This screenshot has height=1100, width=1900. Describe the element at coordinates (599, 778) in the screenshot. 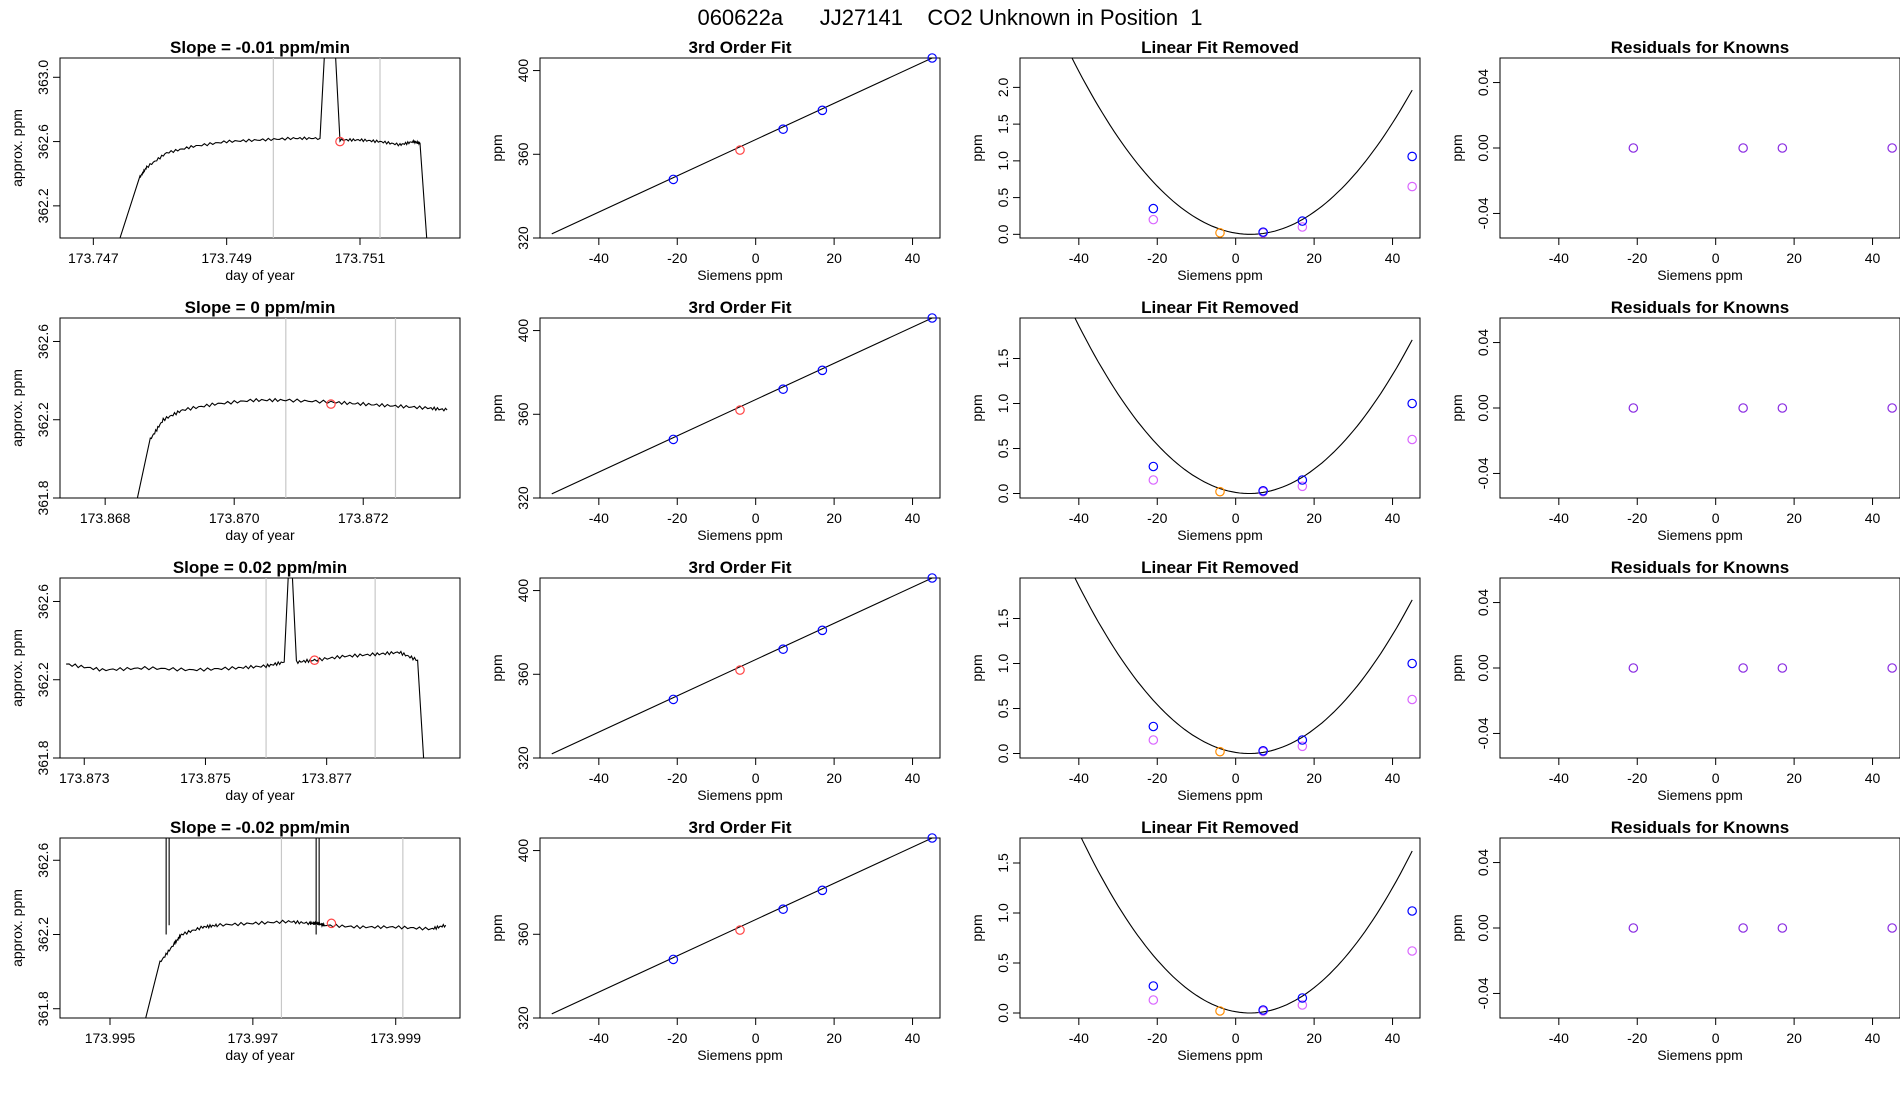

I see `cubic-fit-x-tick-label: -40` at that location.